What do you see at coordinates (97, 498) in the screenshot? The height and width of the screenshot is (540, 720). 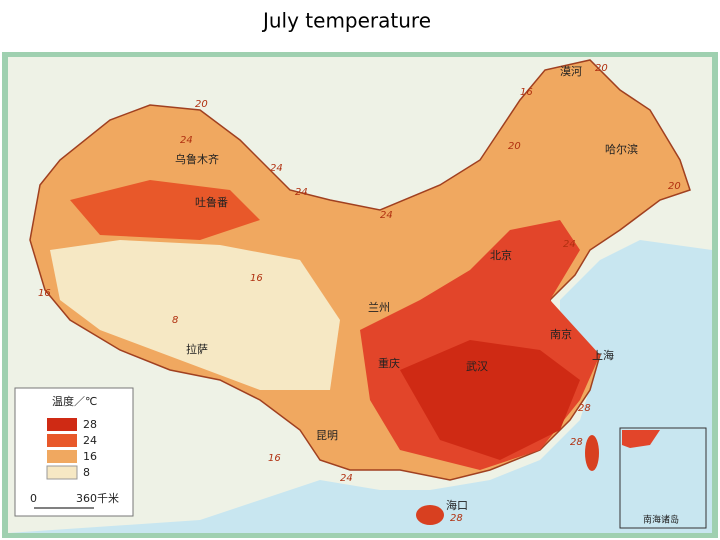 I see `scale-end: 360千米` at bounding box center [97, 498].